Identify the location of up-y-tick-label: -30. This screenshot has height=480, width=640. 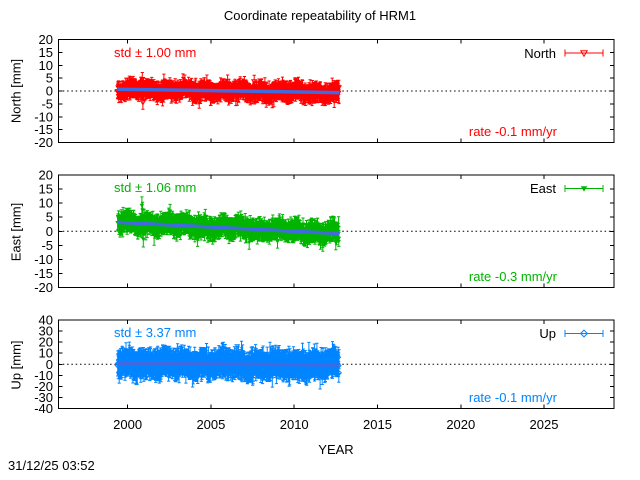
(43, 397).